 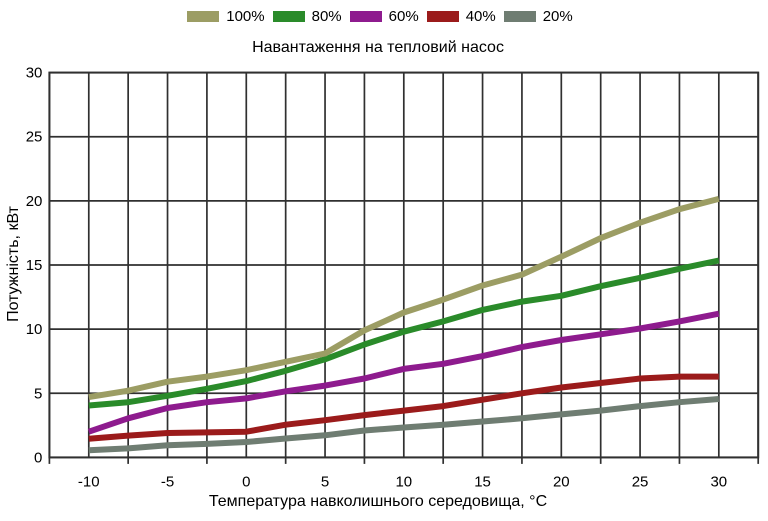 I want to click on y-tick-label: 0, so click(x=38, y=457).